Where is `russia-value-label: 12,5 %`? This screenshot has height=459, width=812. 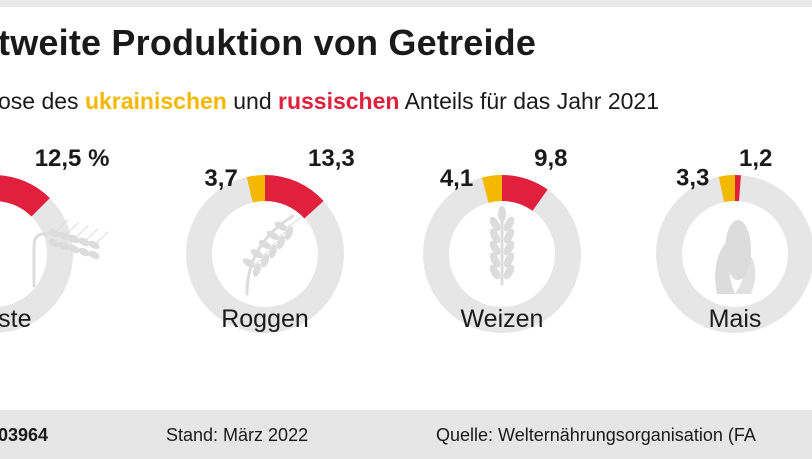
russia-value-label: 12,5 % is located at coordinates (72, 158).